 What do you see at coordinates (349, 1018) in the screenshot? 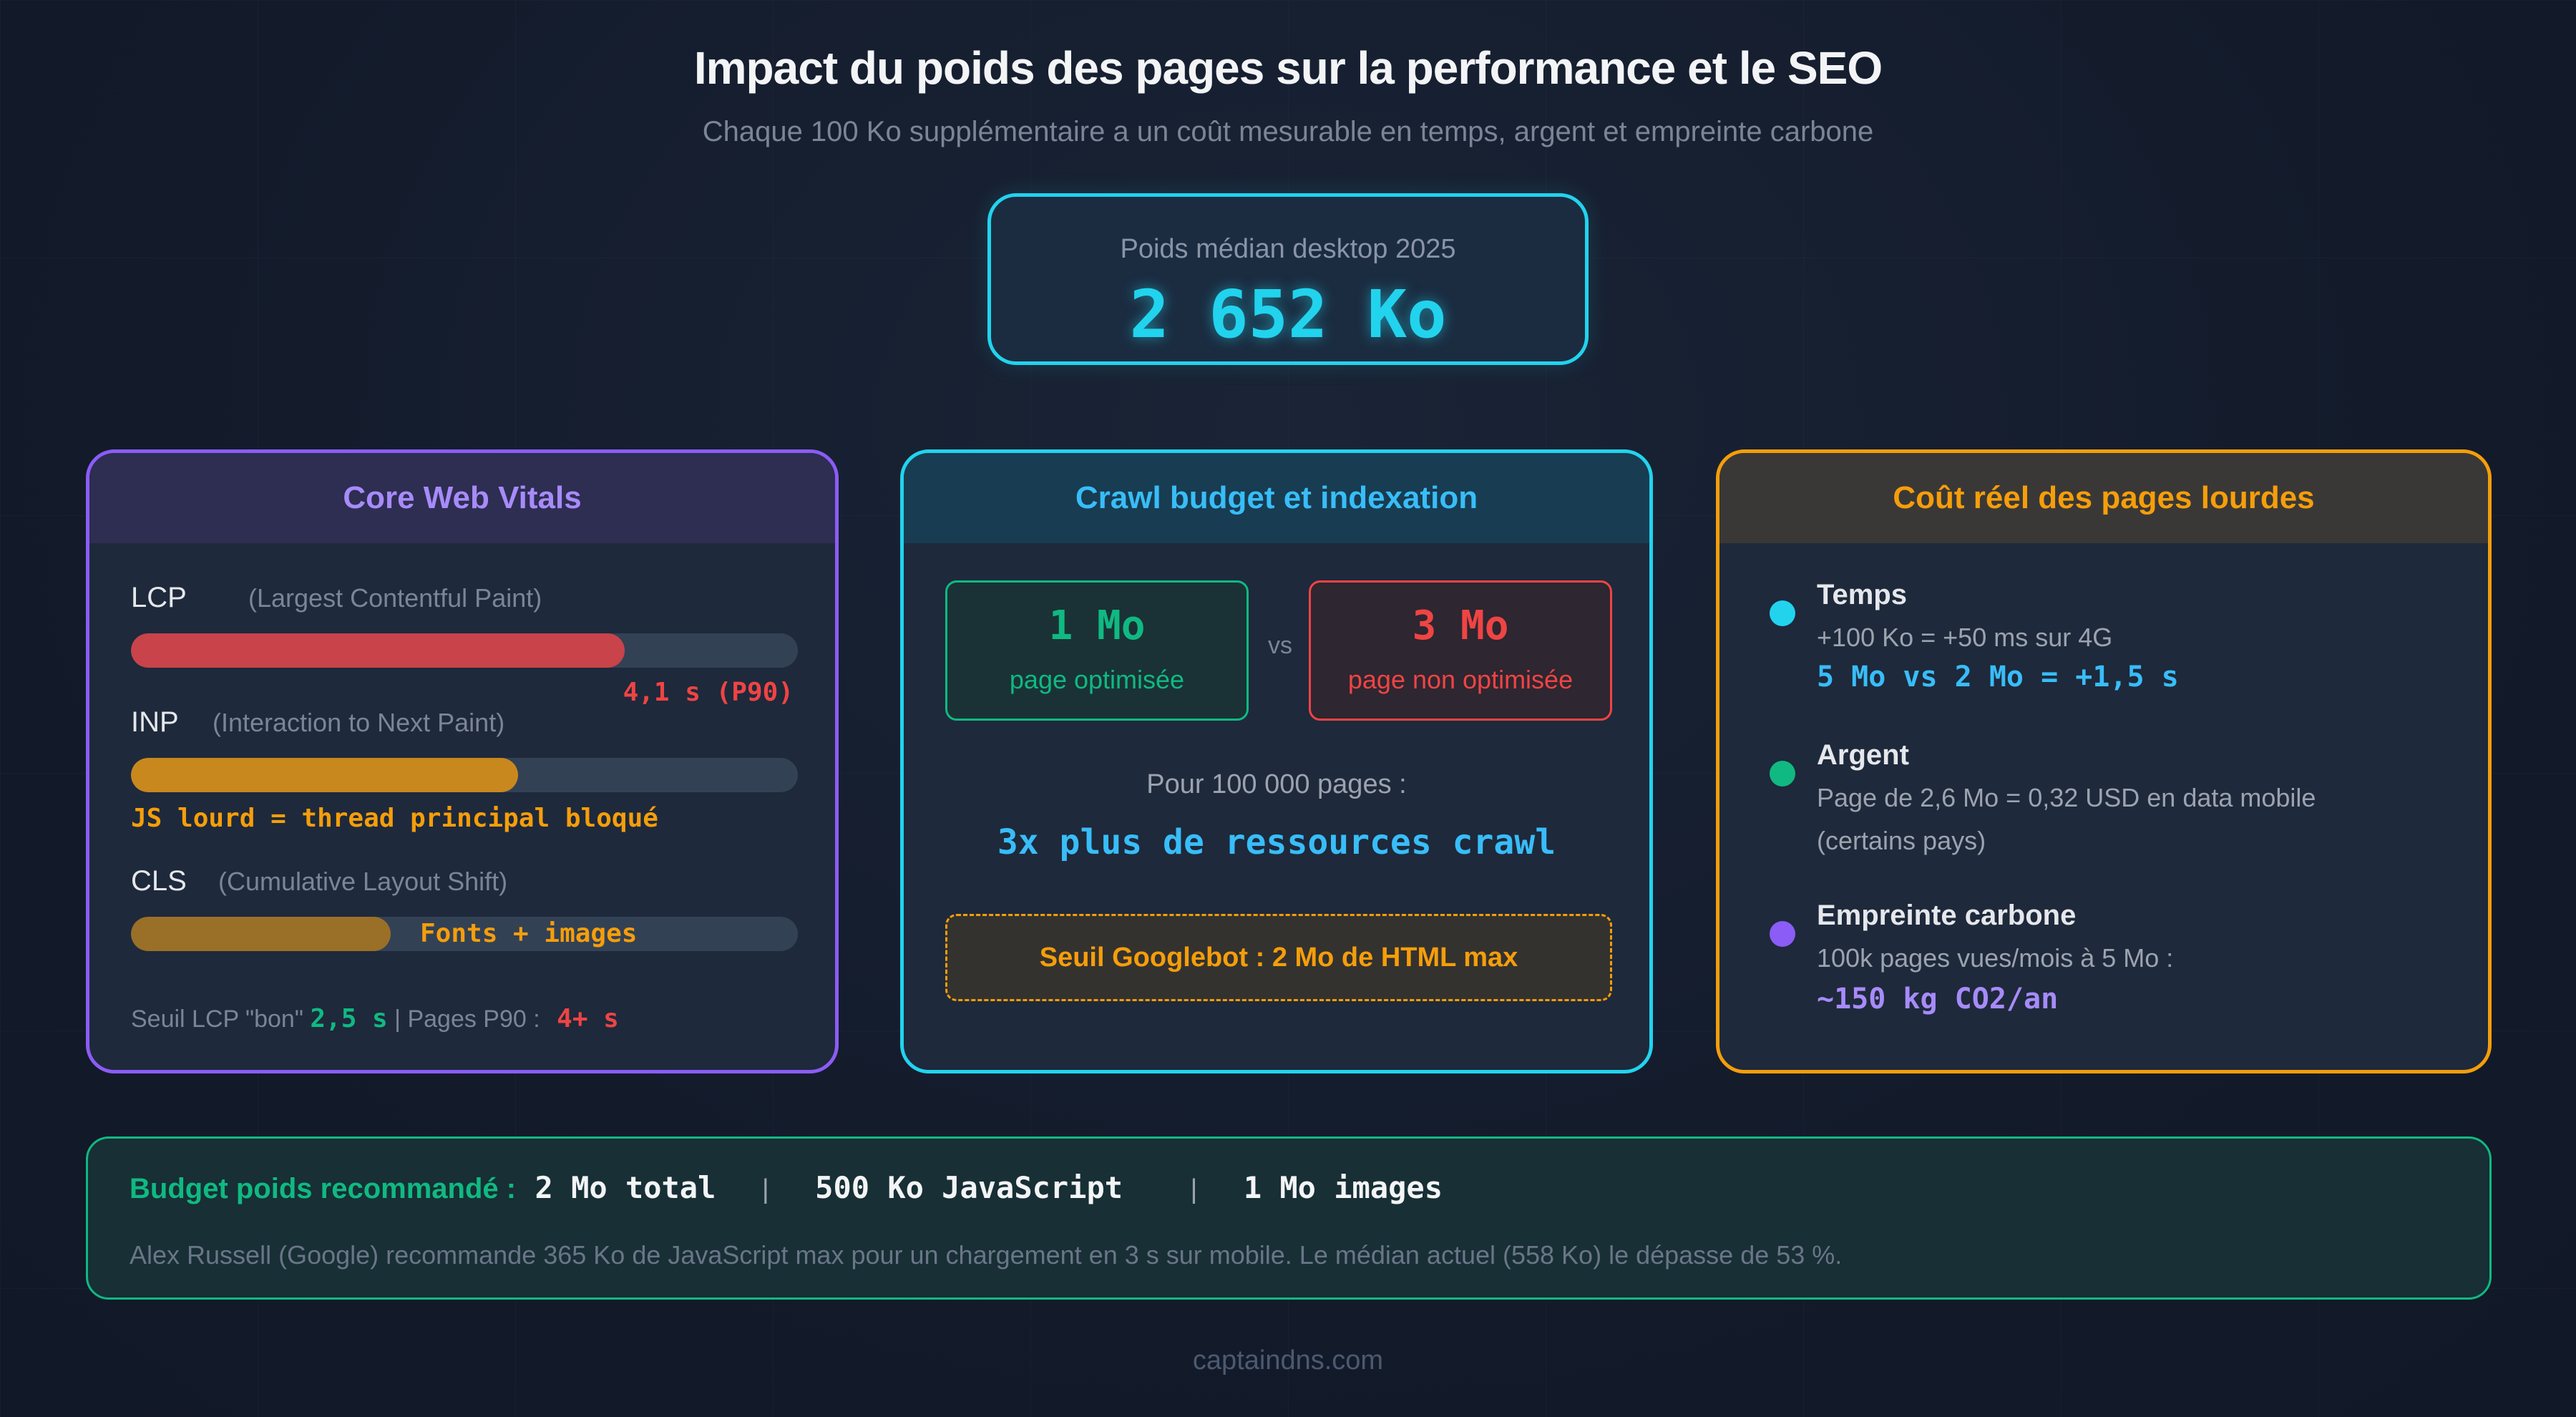
I see `lcp-threshold-good: 2,5 s` at bounding box center [349, 1018].